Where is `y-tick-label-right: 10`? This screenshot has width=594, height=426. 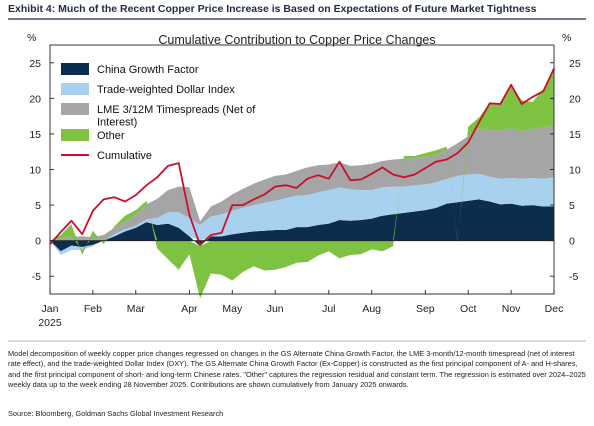 y-tick-label-right: 10 is located at coordinates (575, 171).